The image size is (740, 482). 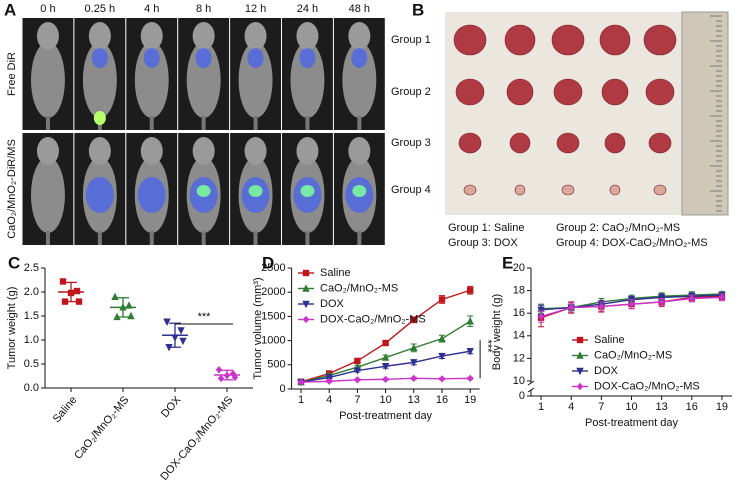 I want to click on x-tick-label: 7, so click(x=601, y=407).